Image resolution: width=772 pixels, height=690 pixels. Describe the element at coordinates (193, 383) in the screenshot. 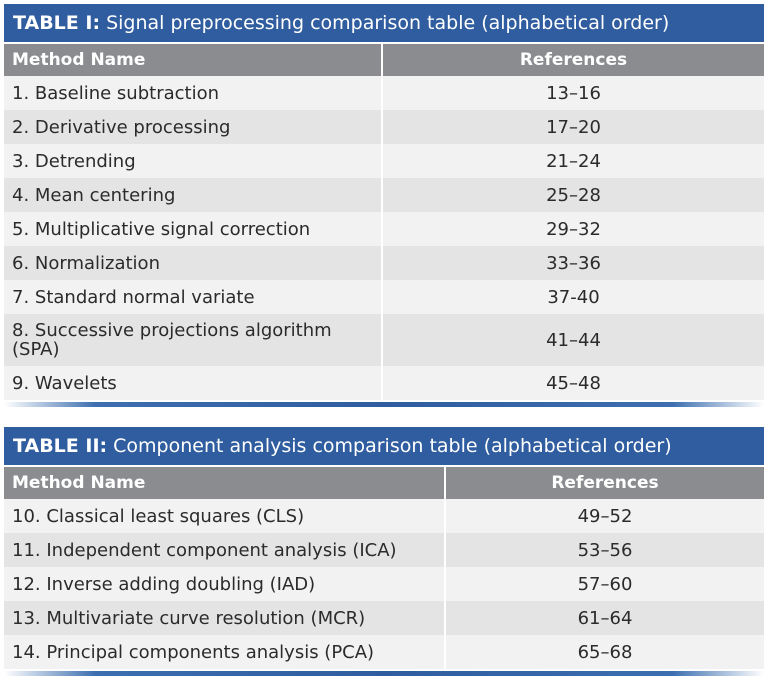

I see `method-cell: 9. Wavelets` at that location.